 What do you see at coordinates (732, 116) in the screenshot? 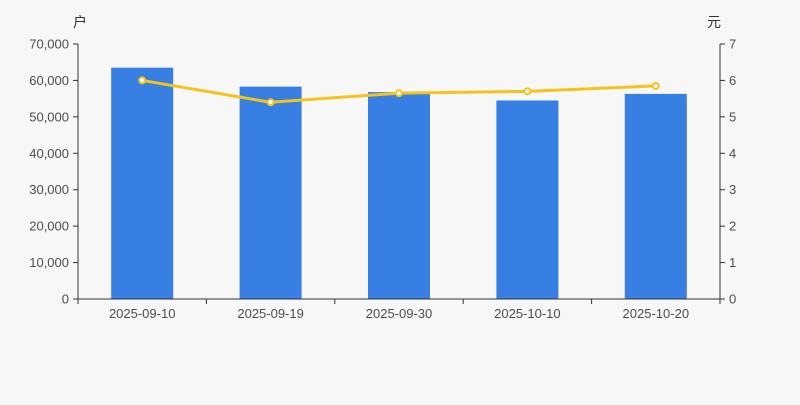
I see `right-axis-tick-label: 5` at bounding box center [732, 116].